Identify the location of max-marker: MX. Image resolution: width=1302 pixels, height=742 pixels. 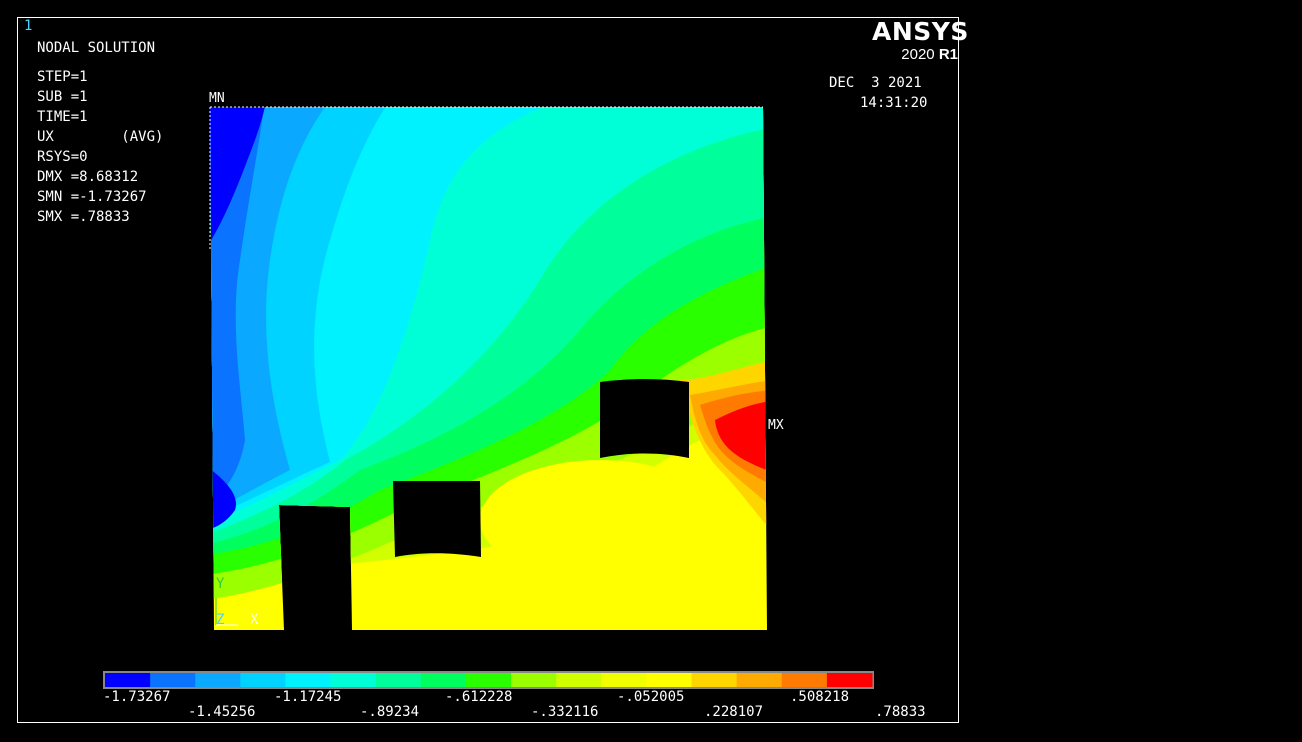
(776, 425).